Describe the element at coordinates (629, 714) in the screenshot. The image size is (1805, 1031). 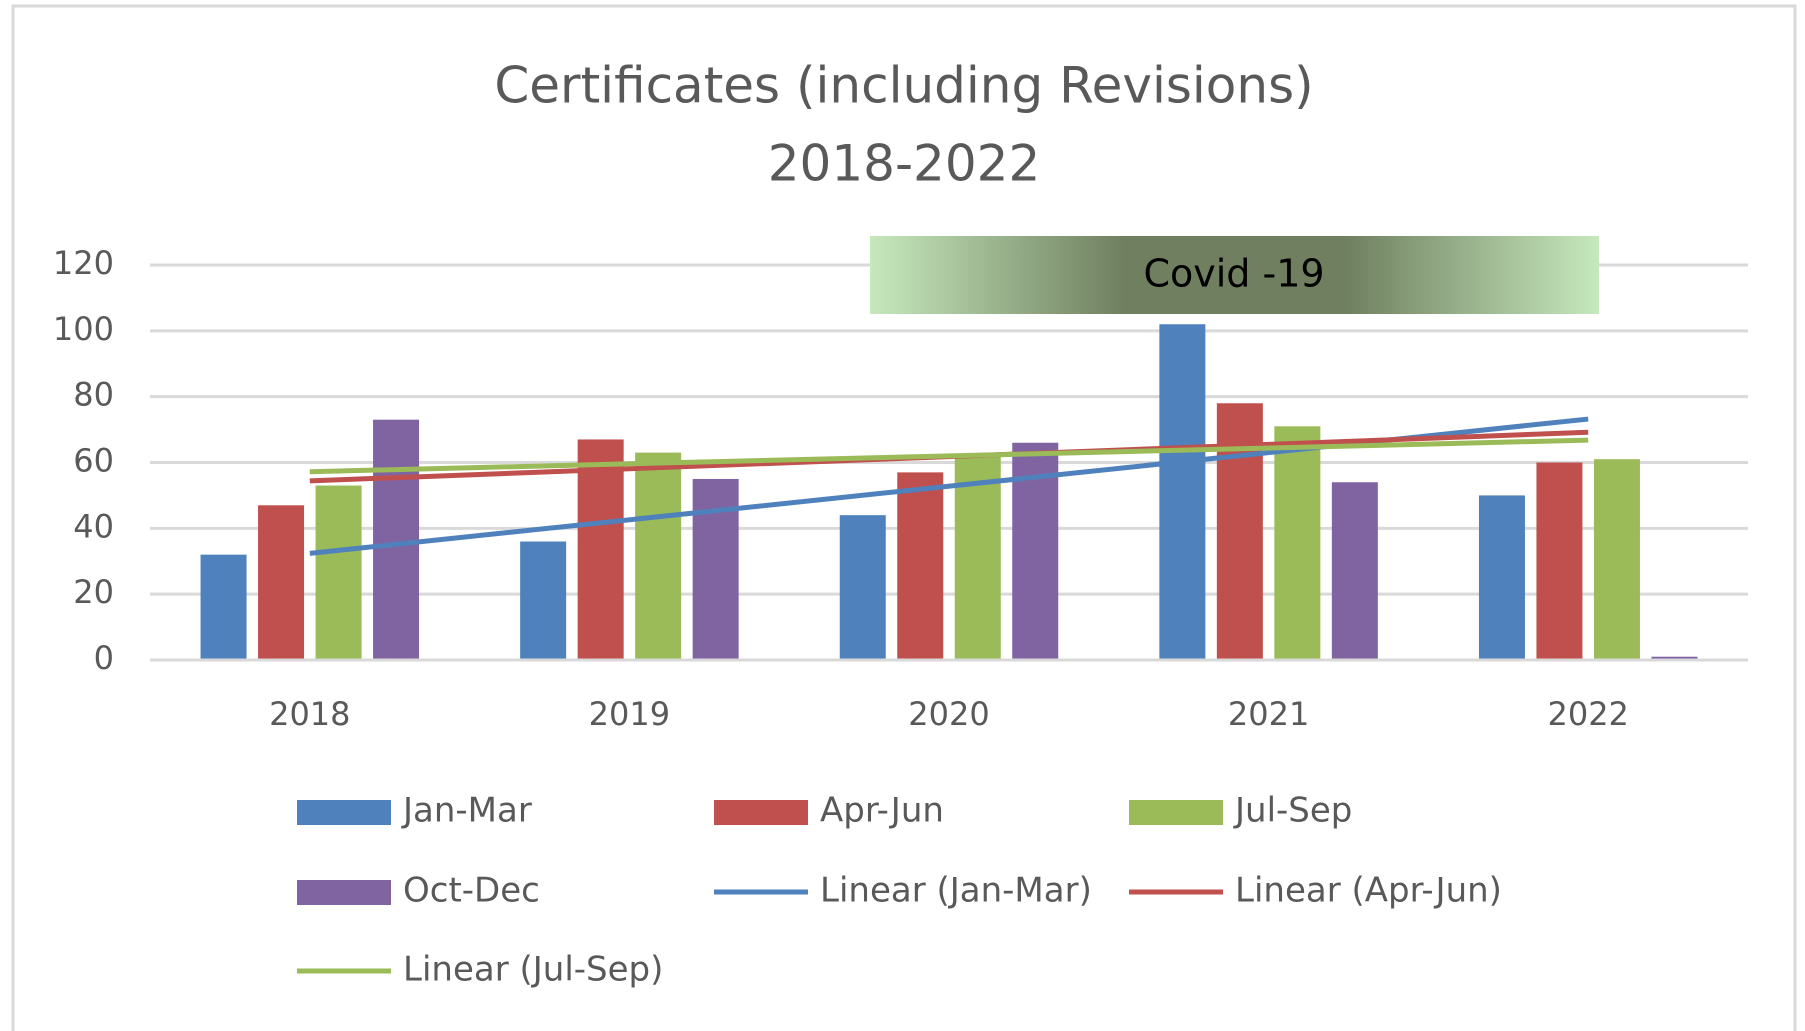
I see `x-tick-label: 2019` at that location.